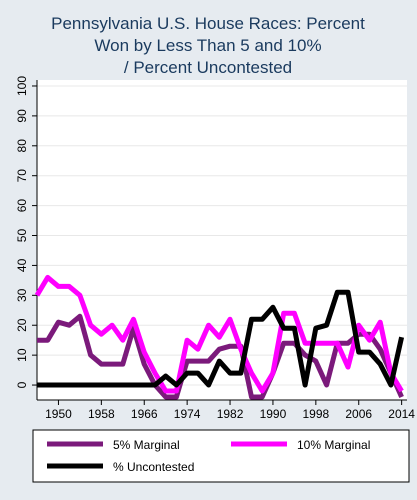  Describe the element at coordinates (22, 355) in the screenshot. I see `y-tick-label-10: 10` at that location.